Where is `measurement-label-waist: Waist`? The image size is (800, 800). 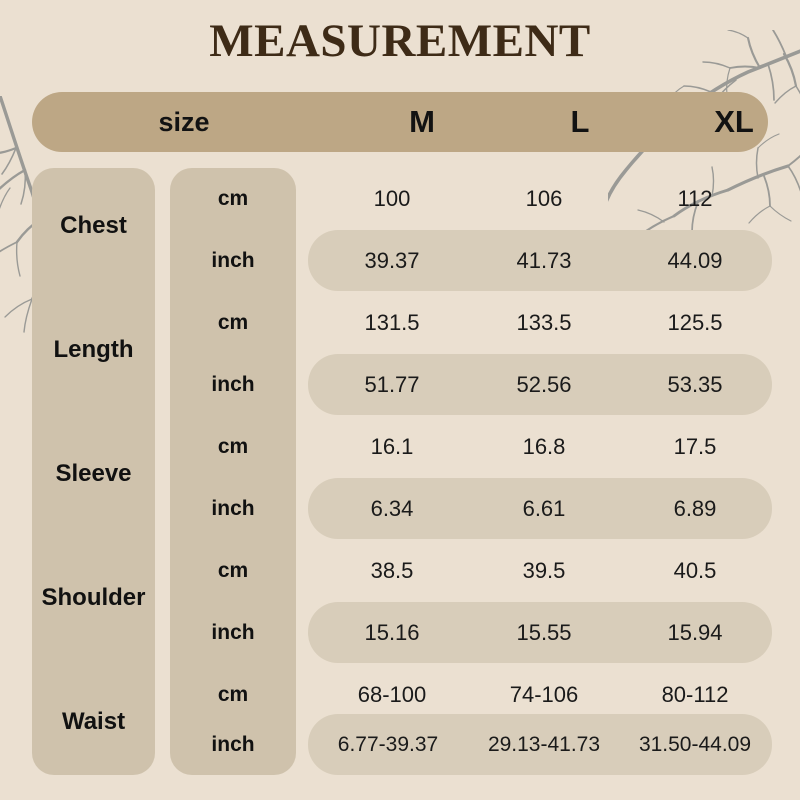 measurement-label-waist: Waist is located at coordinates (93, 721).